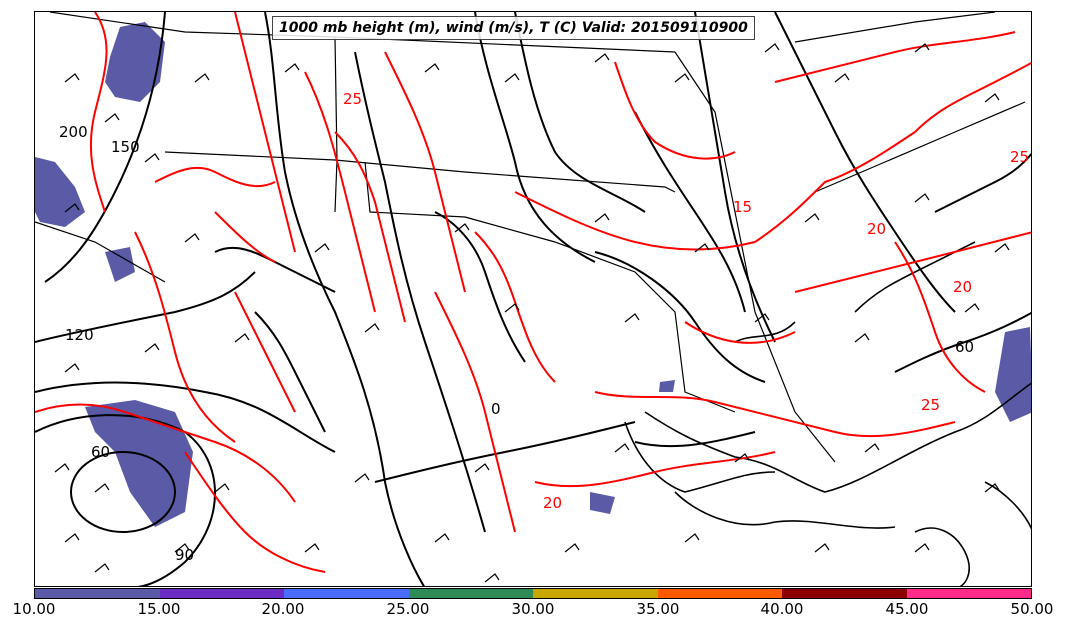 The image size is (1065, 633). What do you see at coordinates (533, 609) in the screenshot?
I see `colorbar-tick: 30.00` at bounding box center [533, 609].